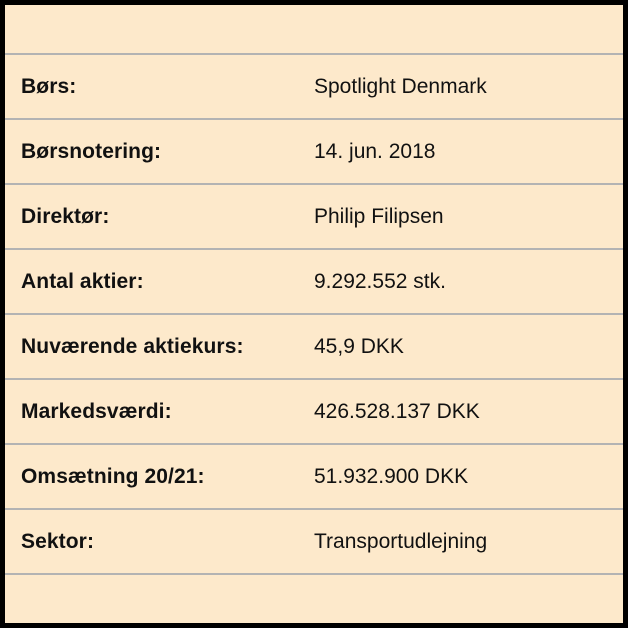  I want to click on row-sektor: Sektor: Transportudlejning, so click(314, 540).